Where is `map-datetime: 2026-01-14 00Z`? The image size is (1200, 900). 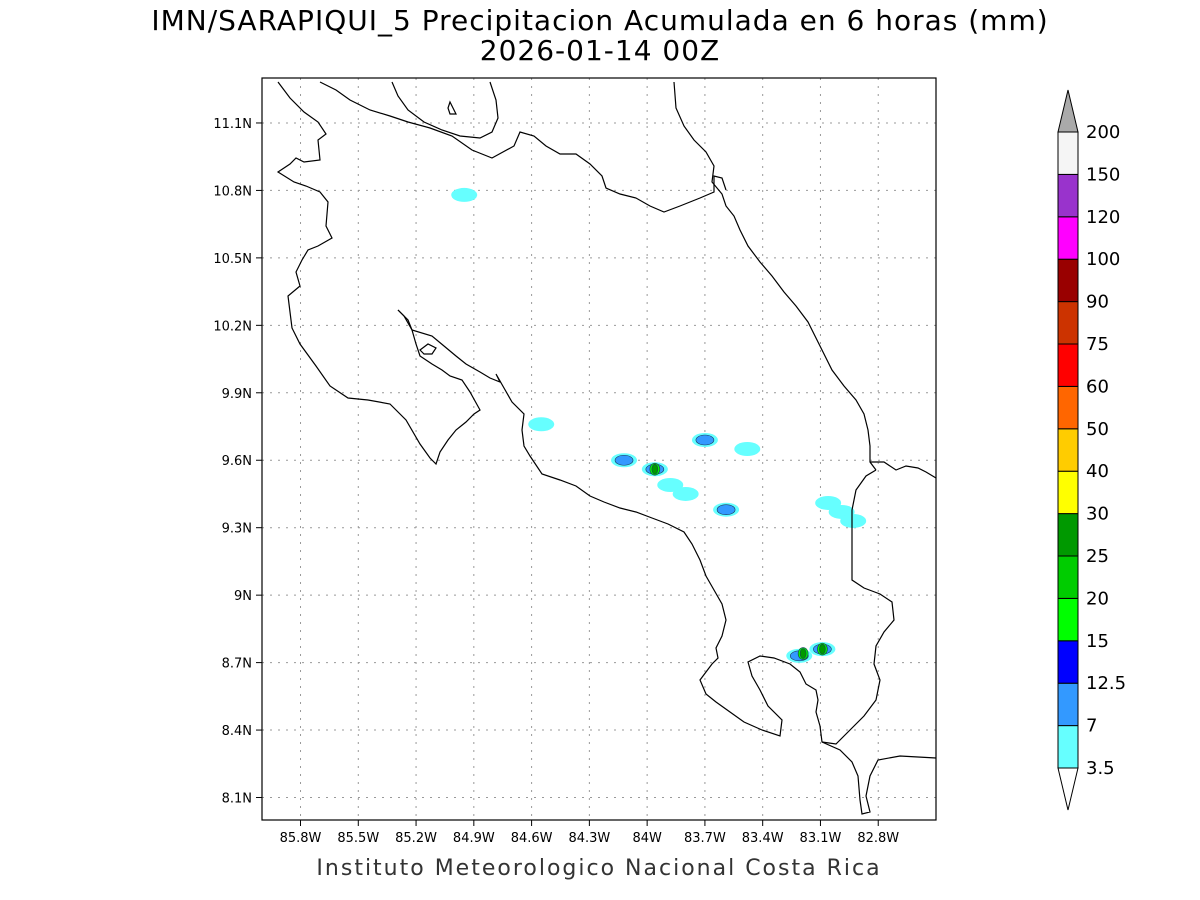
map-datetime: 2026-01-14 00Z is located at coordinates (600, 50).